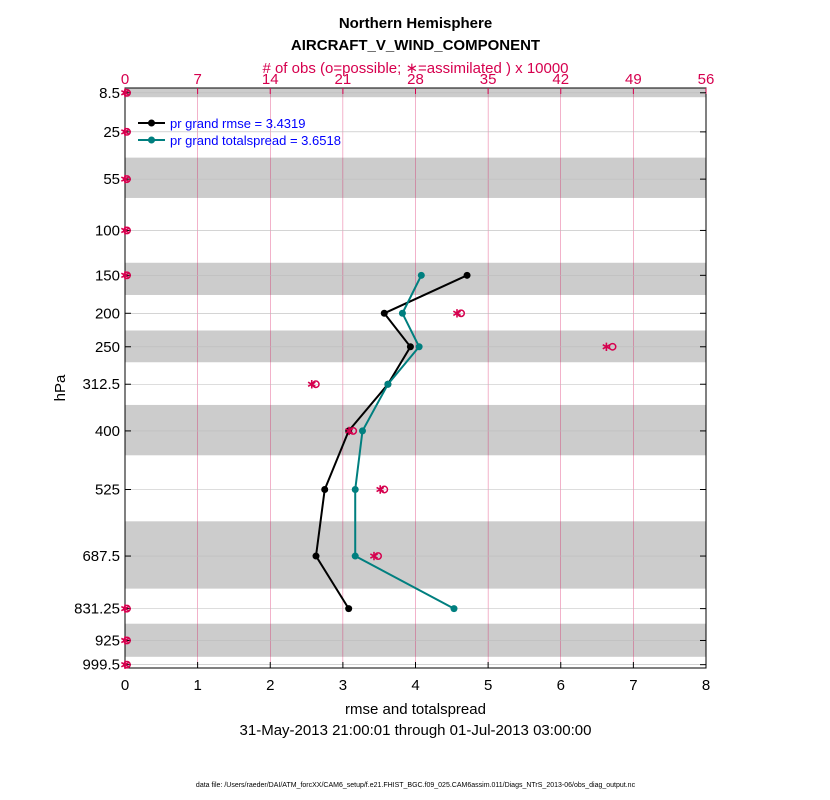 The width and height of the screenshot is (830, 800). What do you see at coordinates (101, 665) in the screenshot?
I see `y-tick-label: 999.5` at bounding box center [101, 665].